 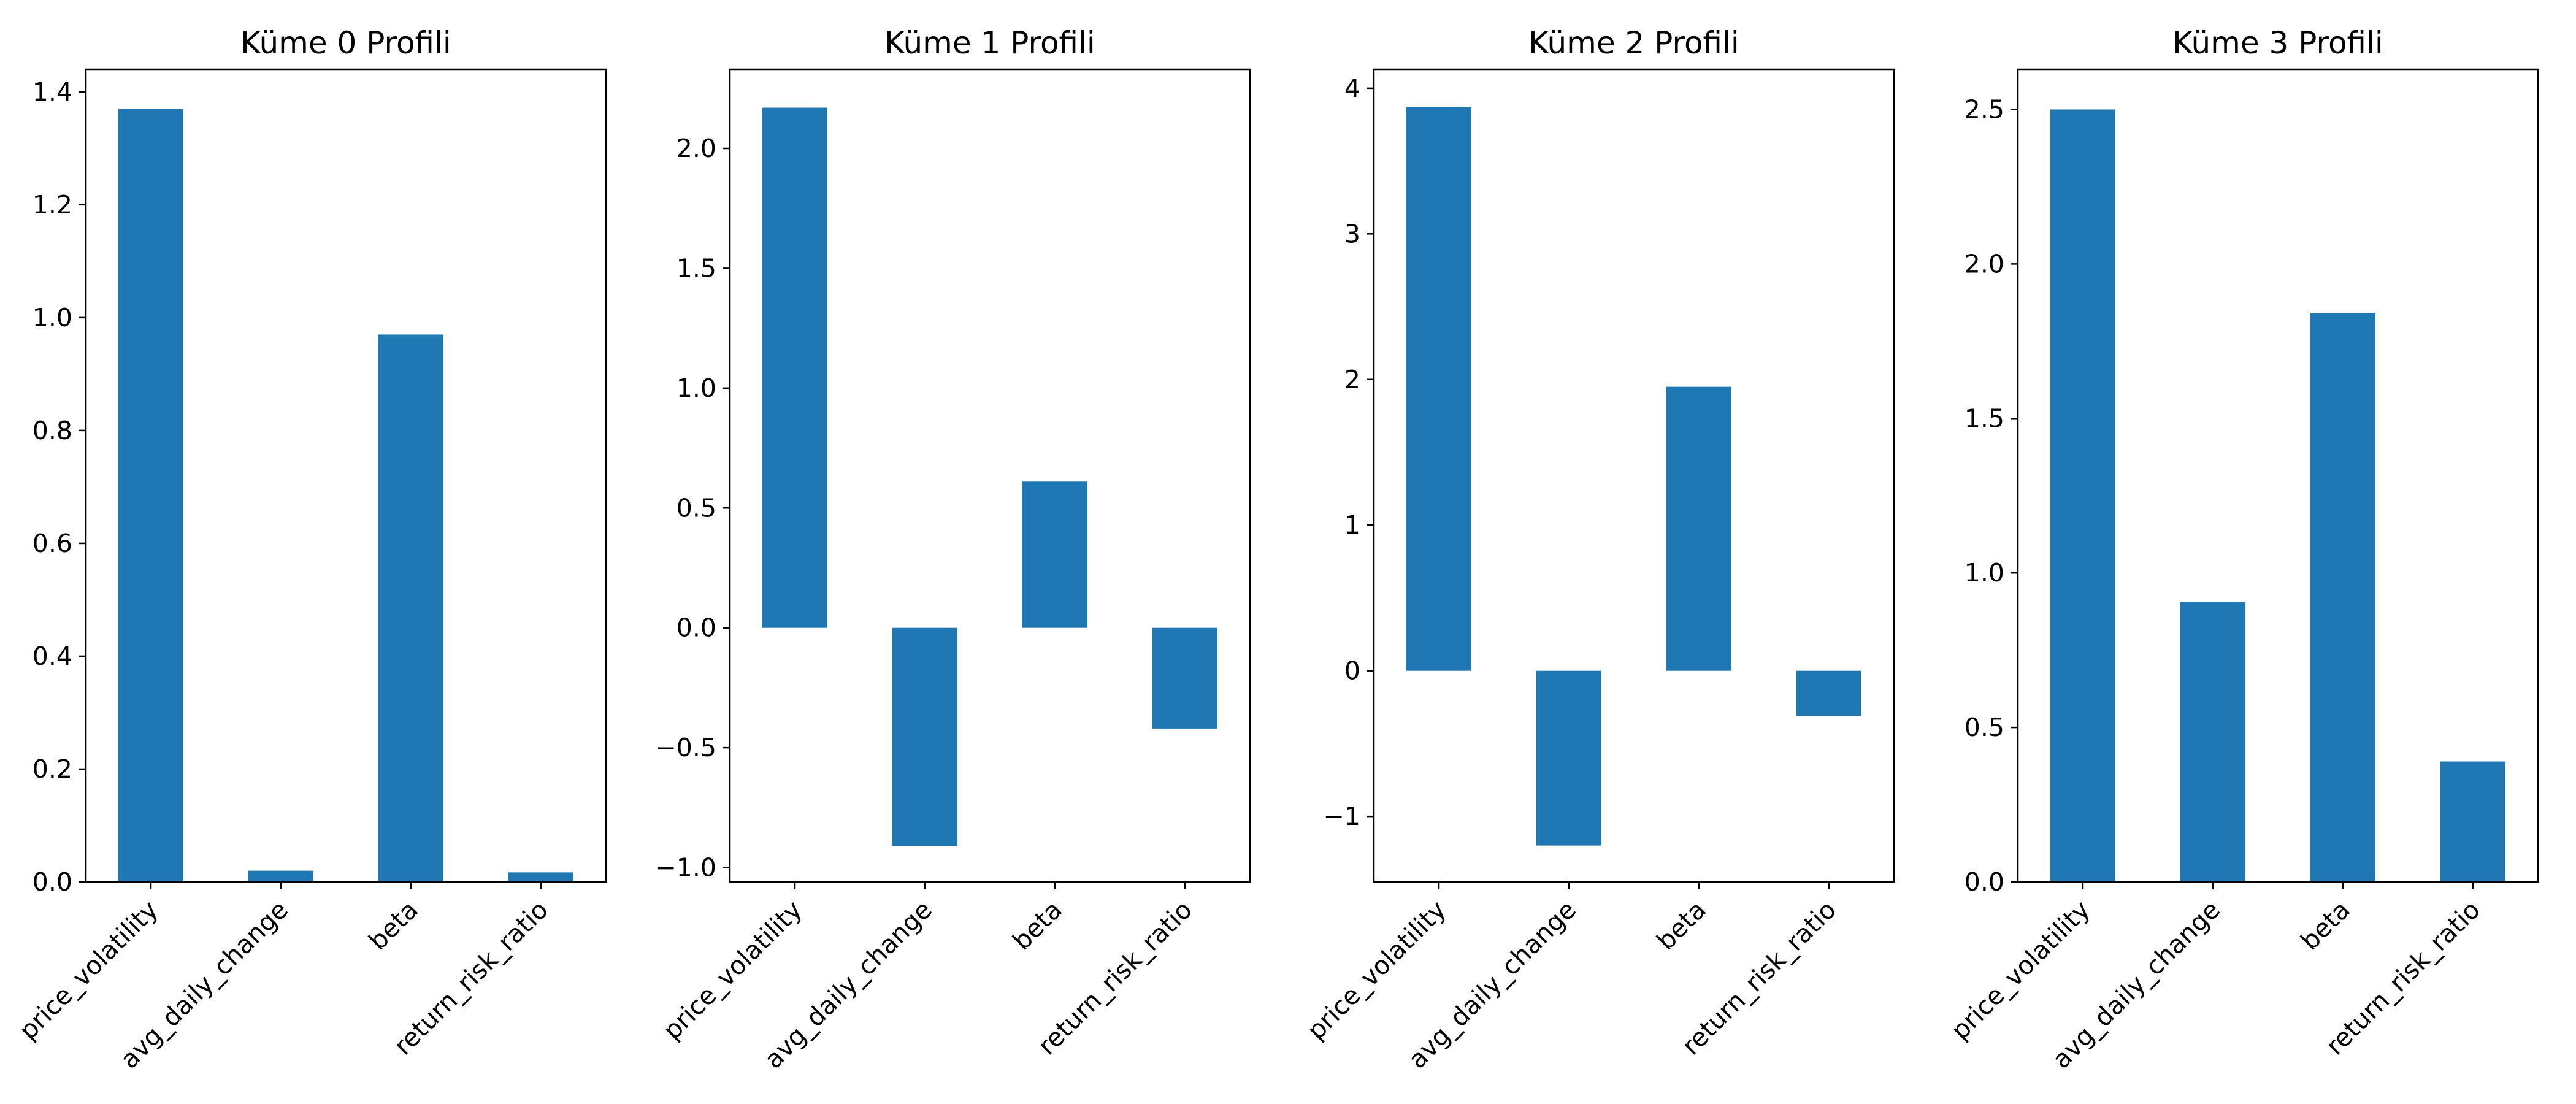 I want to click on y-tick-label: −1, so click(x=1342, y=816).